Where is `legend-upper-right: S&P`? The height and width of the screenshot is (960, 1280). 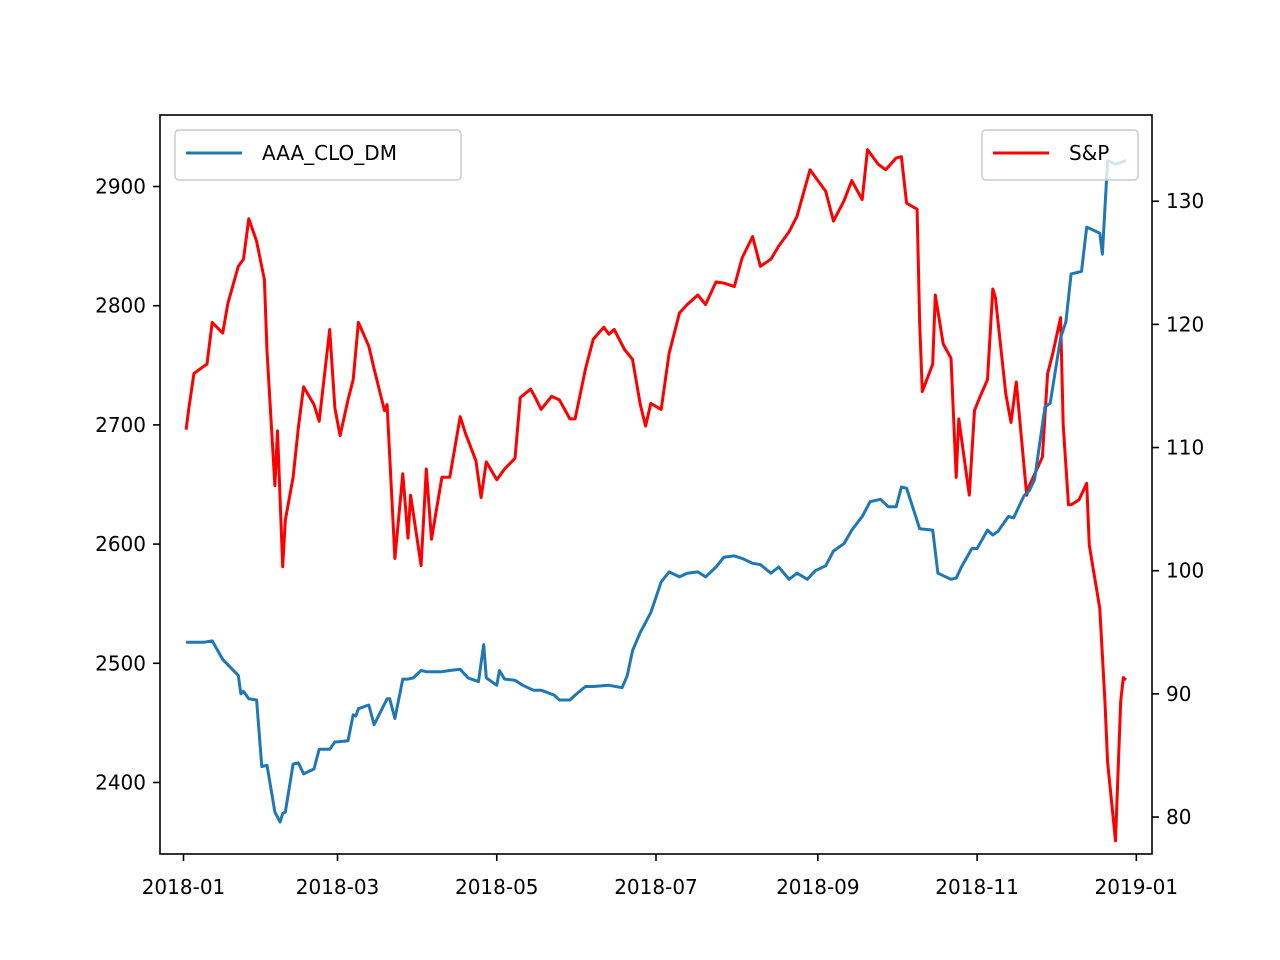 legend-upper-right: S&P is located at coordinates (1060, 155).